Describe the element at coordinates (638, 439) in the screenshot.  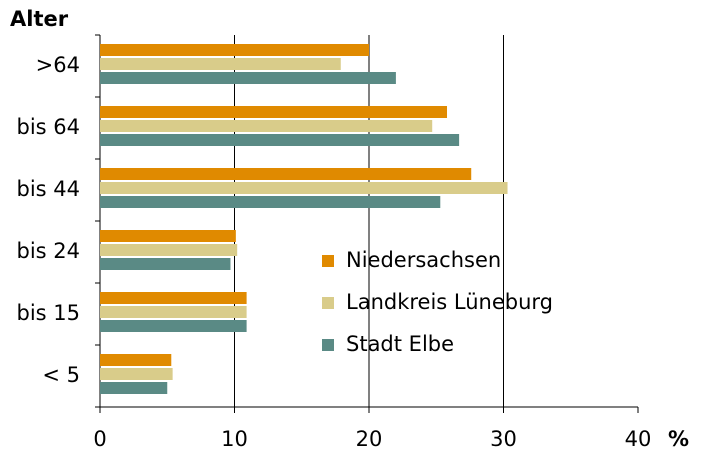
I see `x-tick-label: 40` at that location.